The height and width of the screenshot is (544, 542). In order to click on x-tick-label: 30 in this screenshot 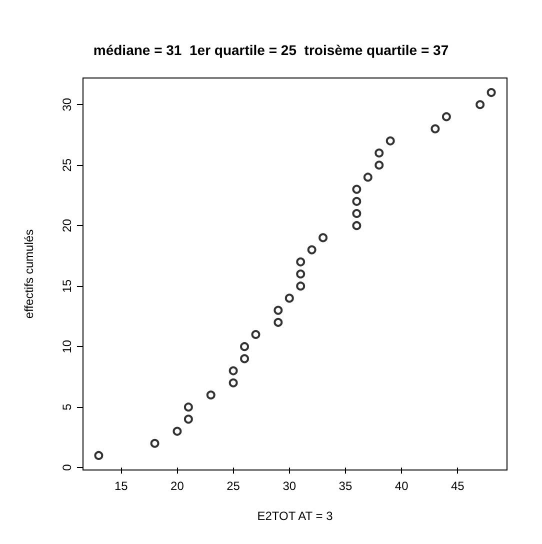, I will do `click(289, 486)`.